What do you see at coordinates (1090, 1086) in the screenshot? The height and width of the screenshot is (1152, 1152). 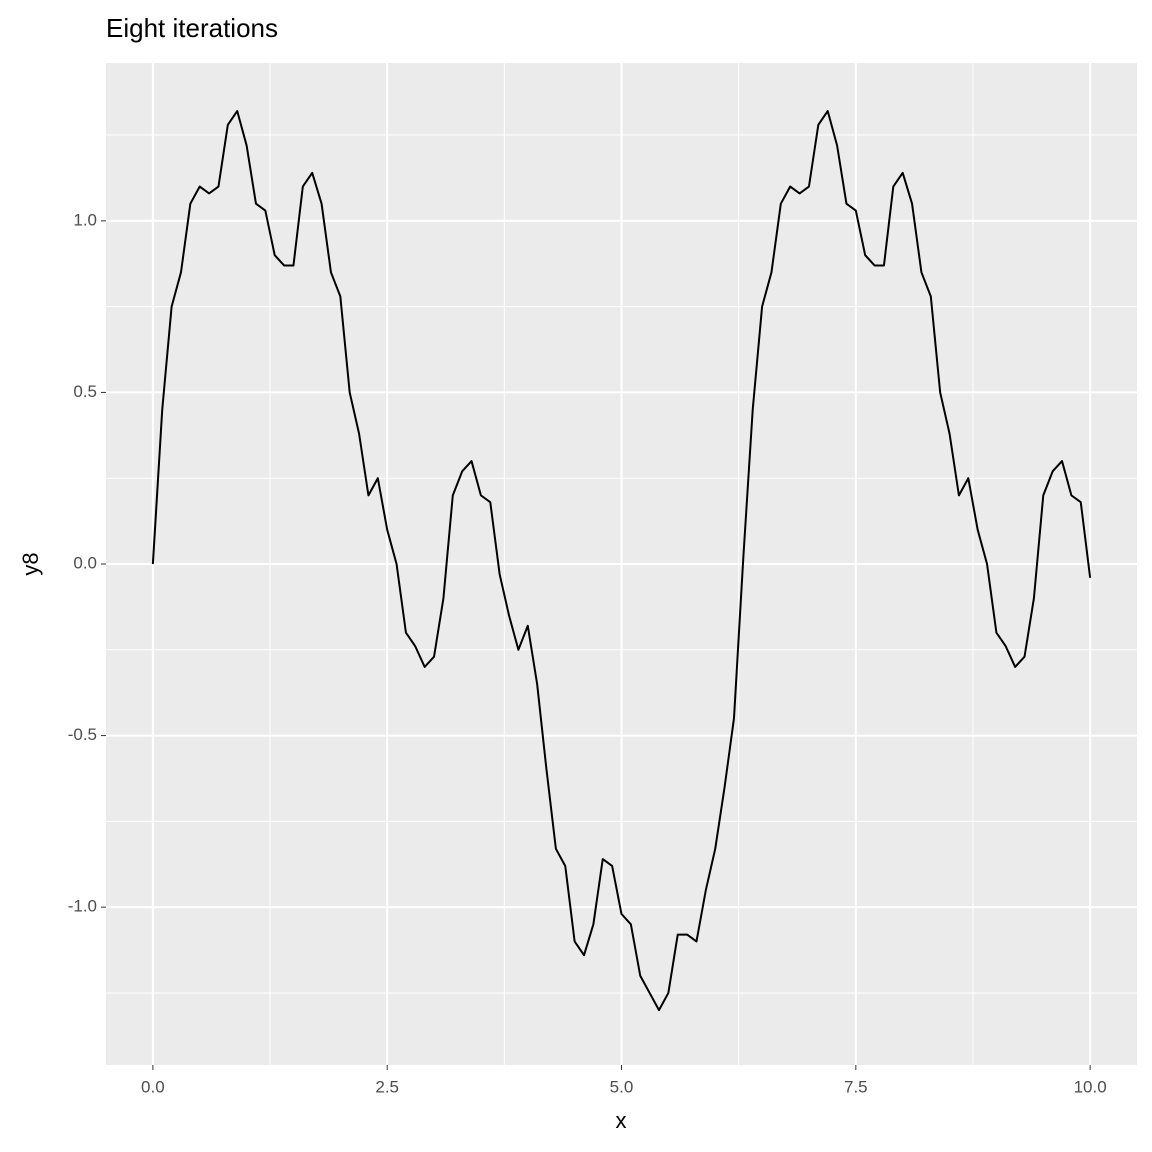 I see `x-tick-label: 10.0` at bounding box center [1090, 1086].